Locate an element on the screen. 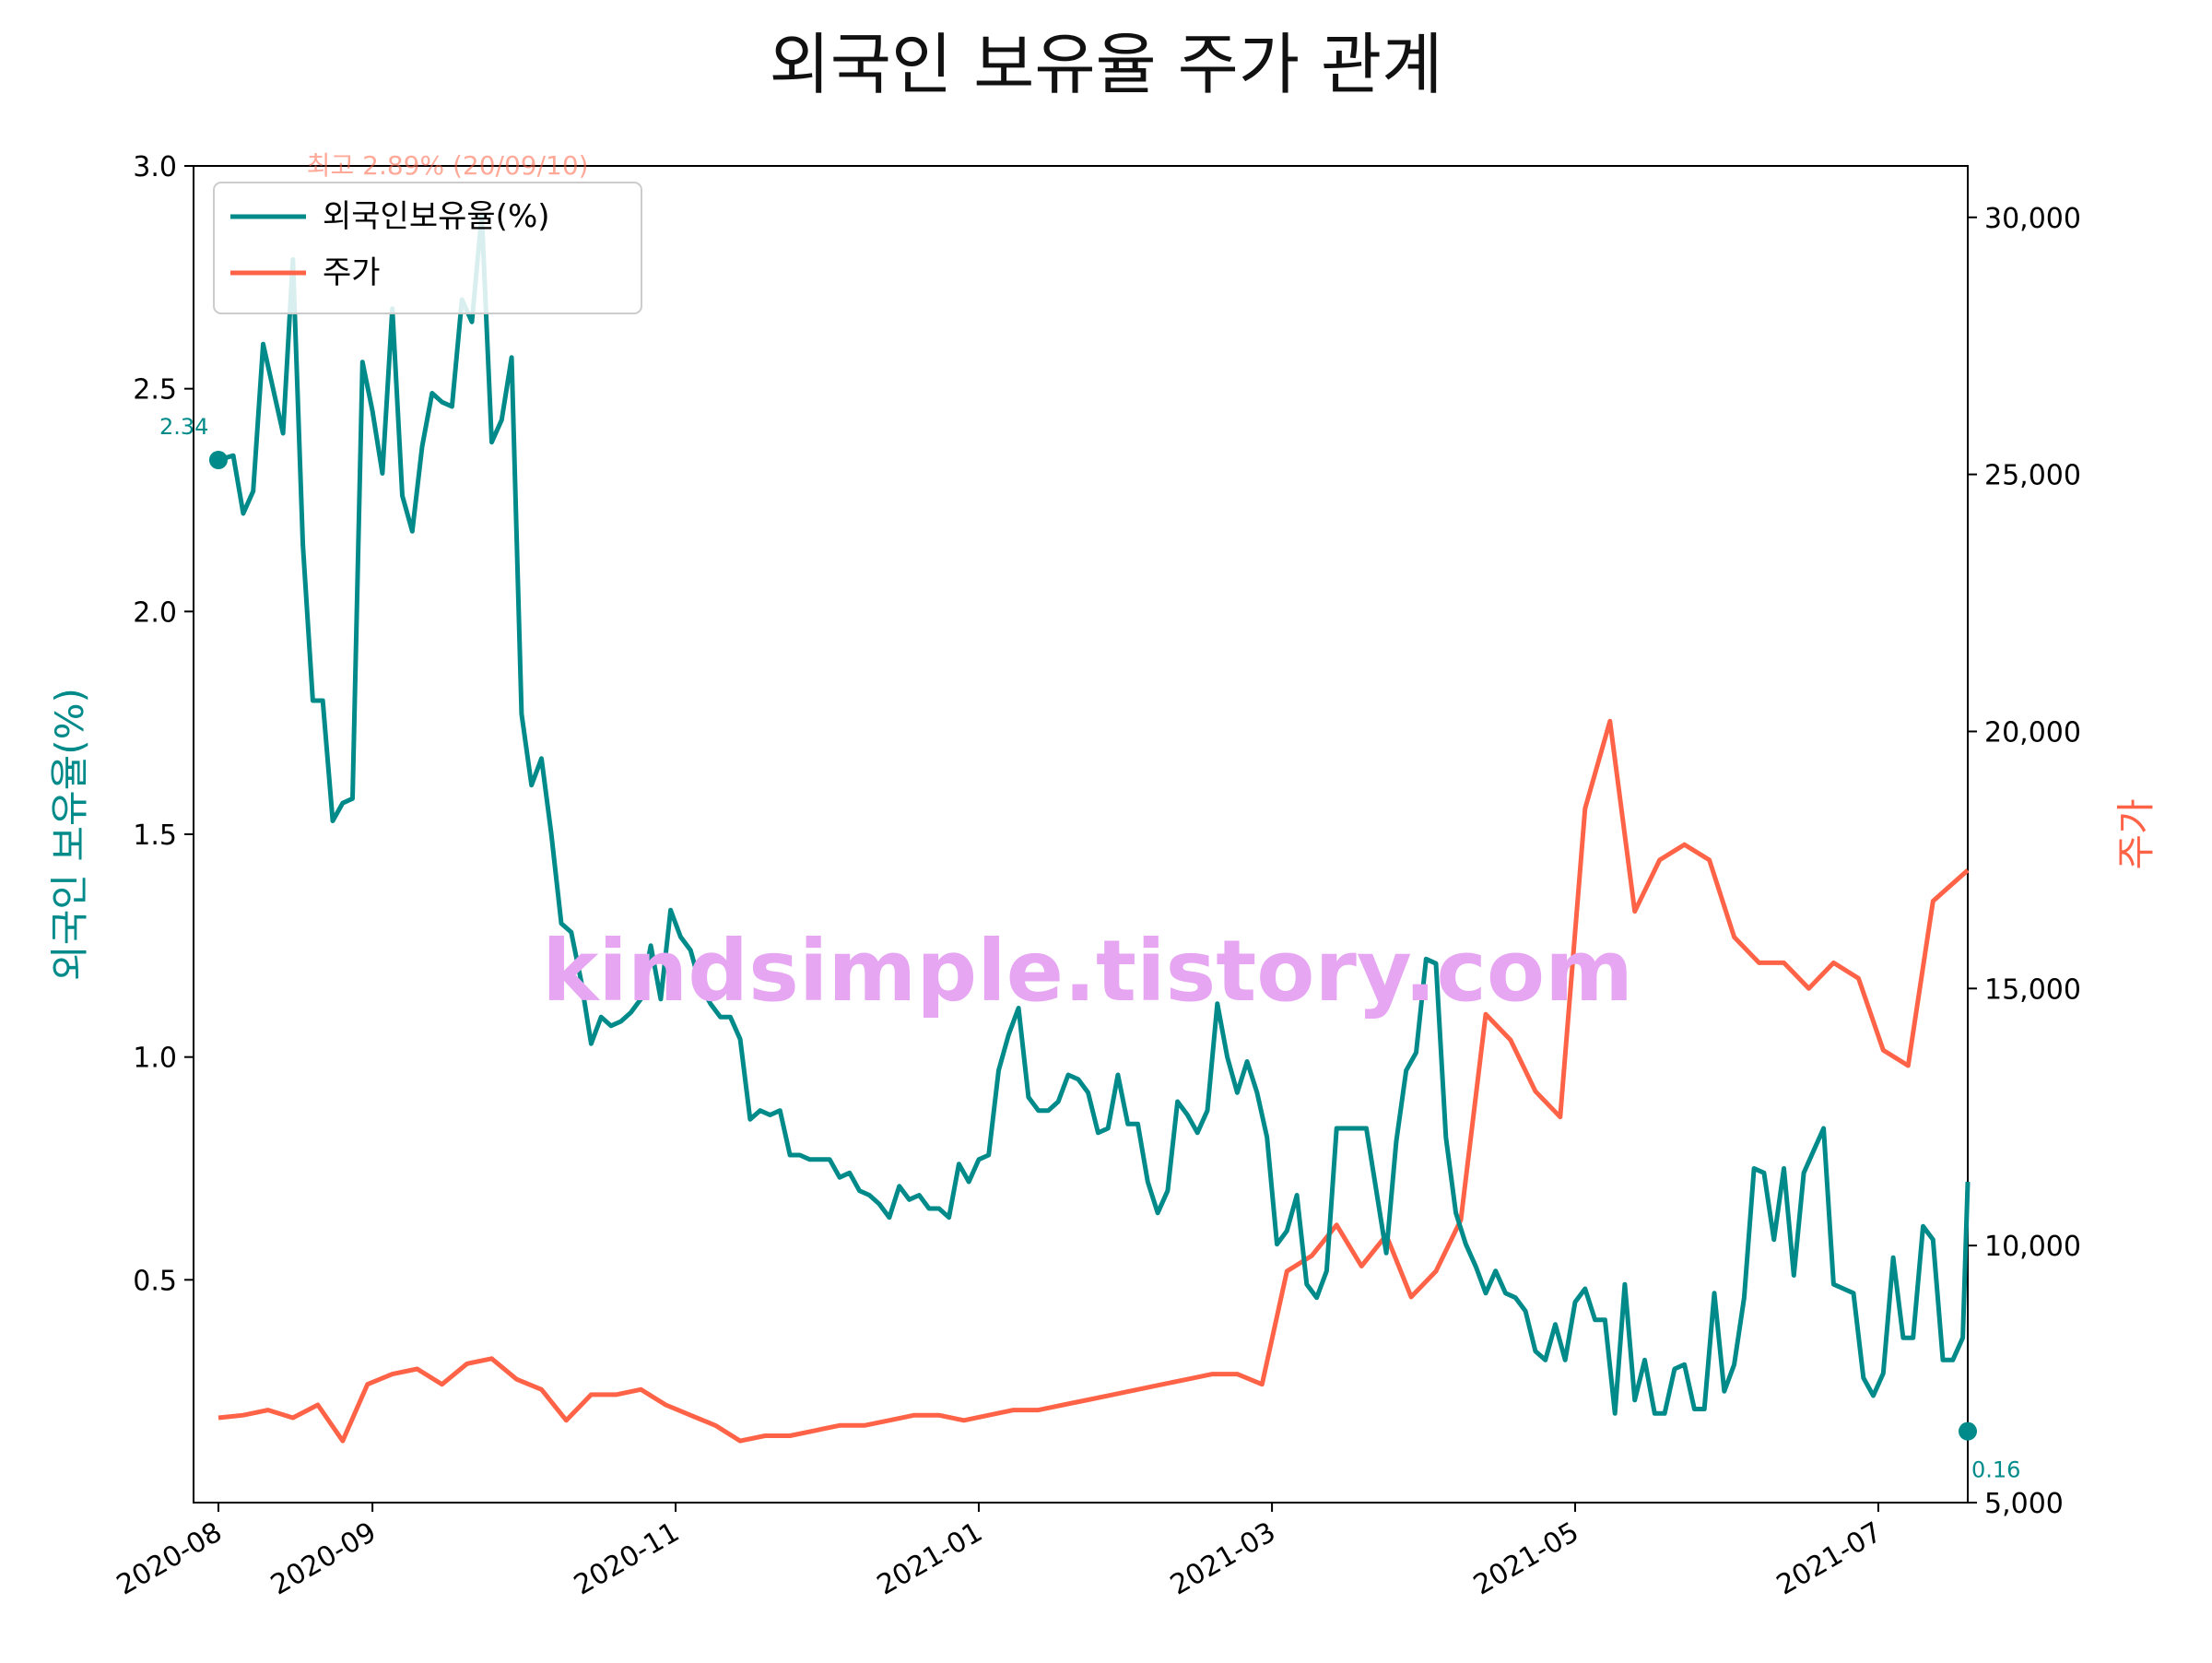  left-tick-label: 0.5 is located at coordinates (155, 1281).